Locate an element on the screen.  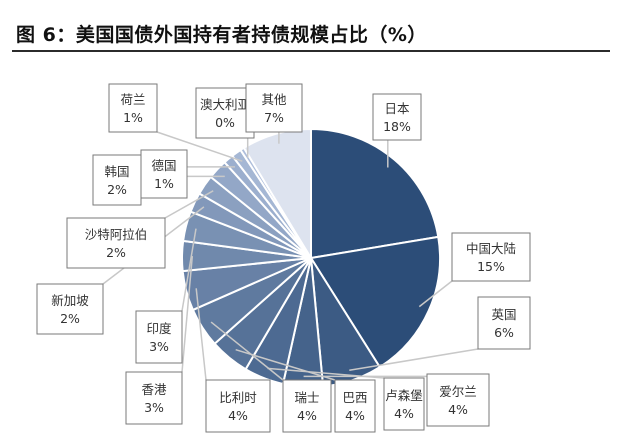
slice-label-value: 6% is located at coordinates (504, 332).